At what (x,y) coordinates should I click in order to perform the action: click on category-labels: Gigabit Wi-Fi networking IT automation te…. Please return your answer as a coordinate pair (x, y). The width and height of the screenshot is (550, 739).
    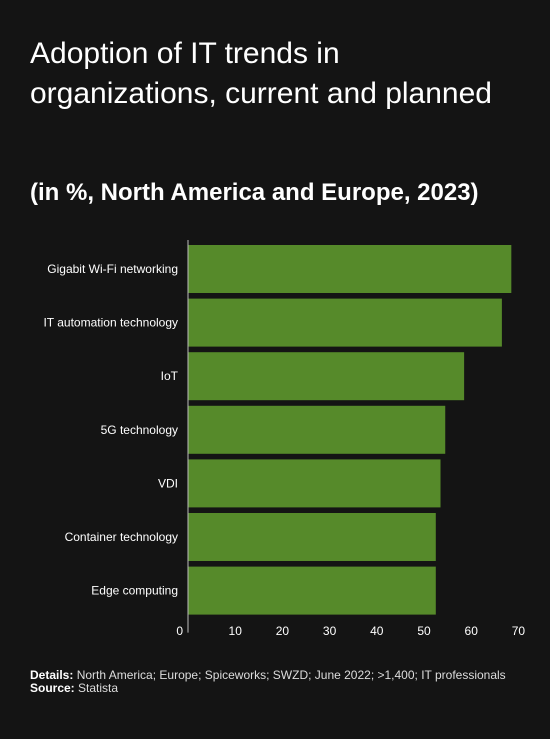
    Looking at the image, I should click on (110, 430).